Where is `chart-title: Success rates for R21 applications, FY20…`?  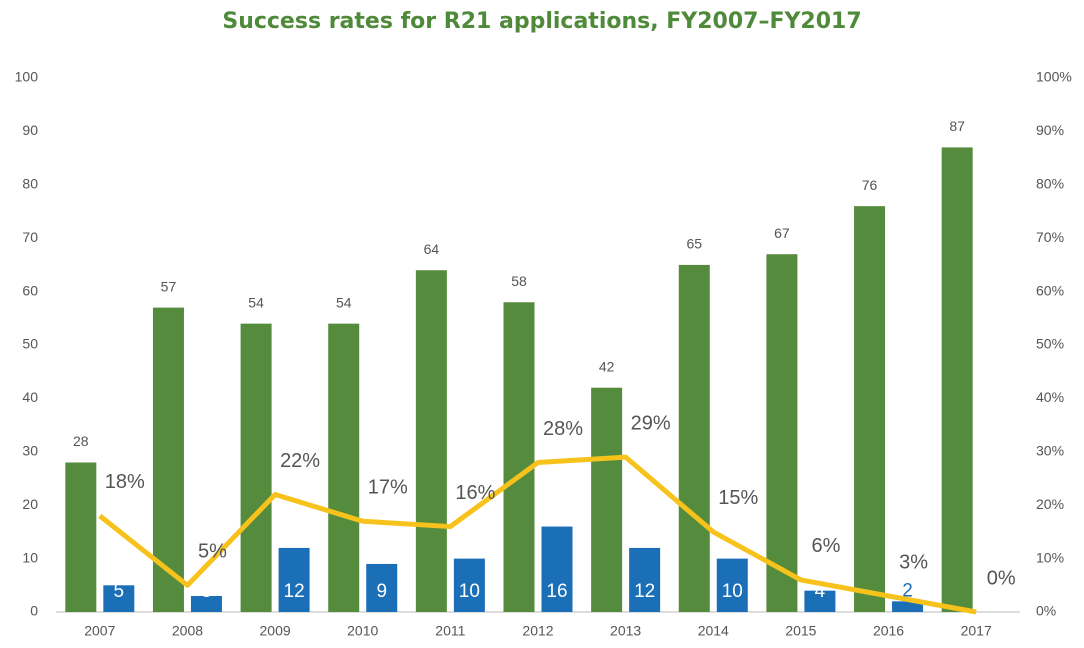
chart-title: Success rates for R21 applications, FY20… is located at coordinates (541, 21).